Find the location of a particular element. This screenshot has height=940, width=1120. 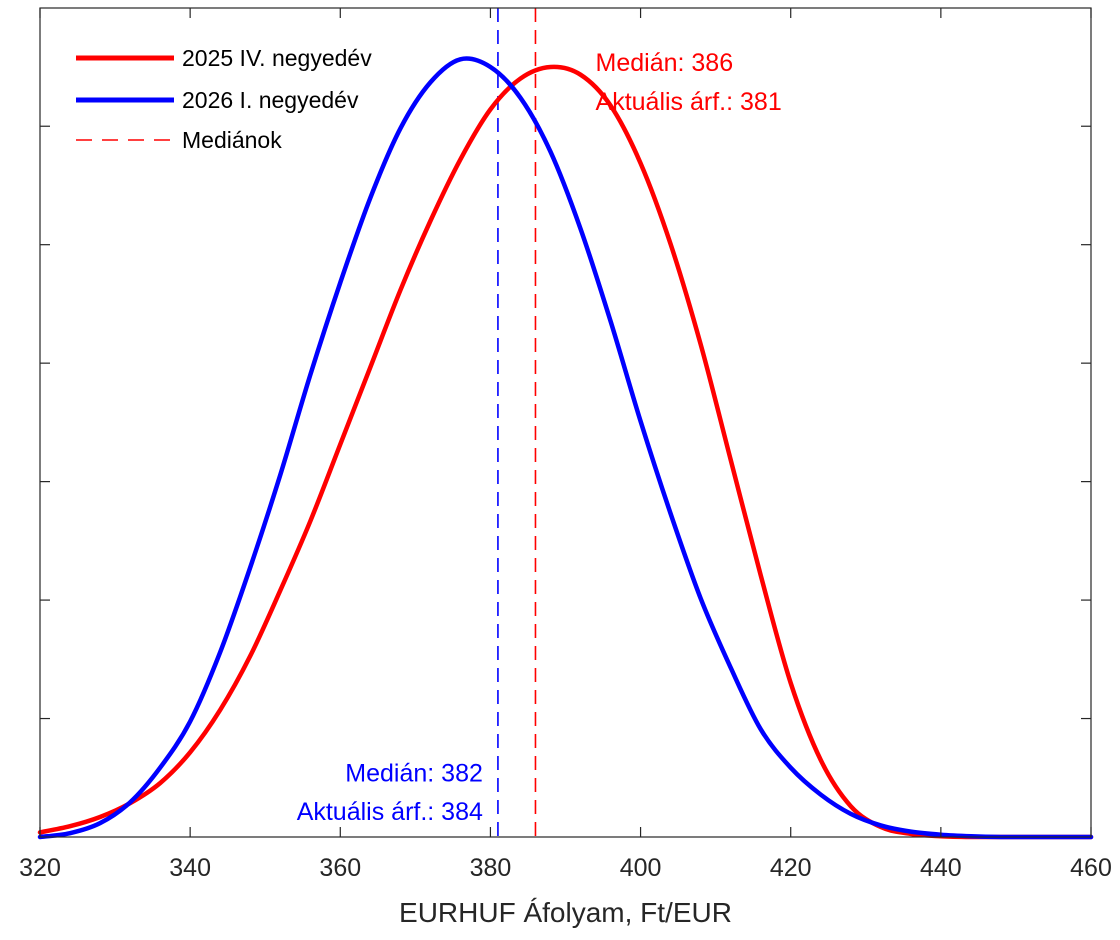

median-annotation-0: Medián: 386 is located at coordinates (665, 63).